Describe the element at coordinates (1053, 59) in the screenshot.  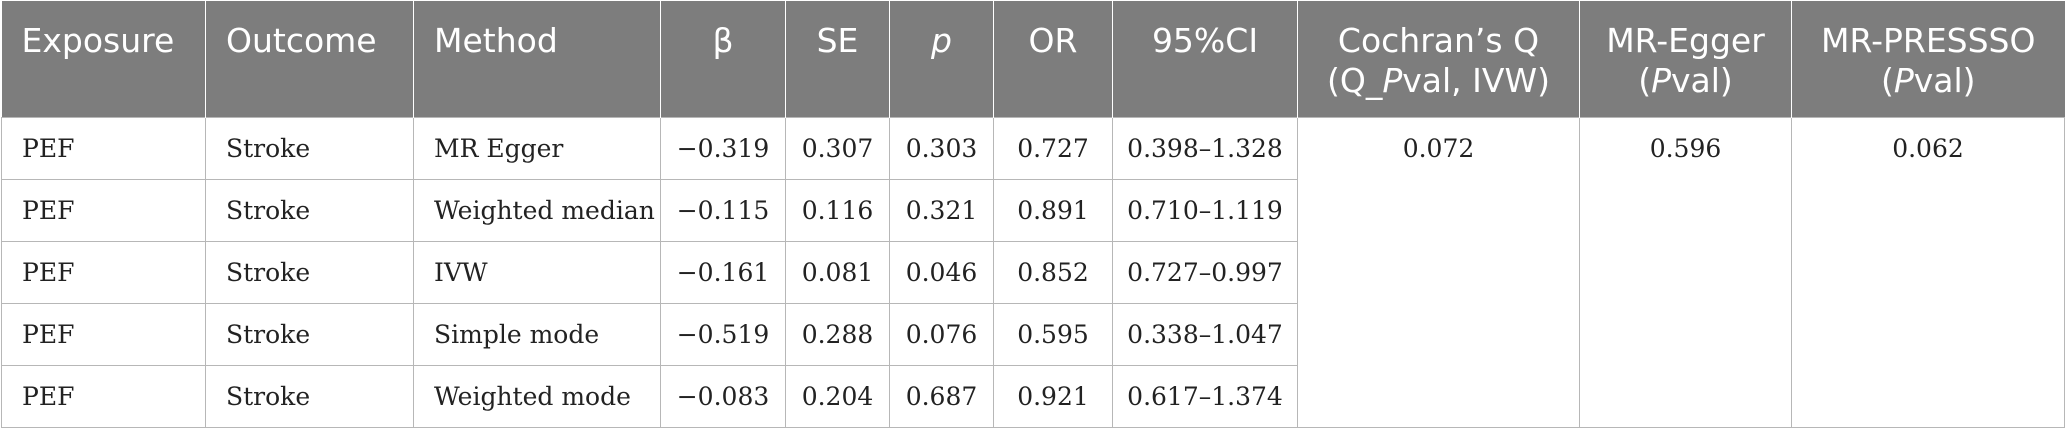
I see `col-or: OR` at that location.